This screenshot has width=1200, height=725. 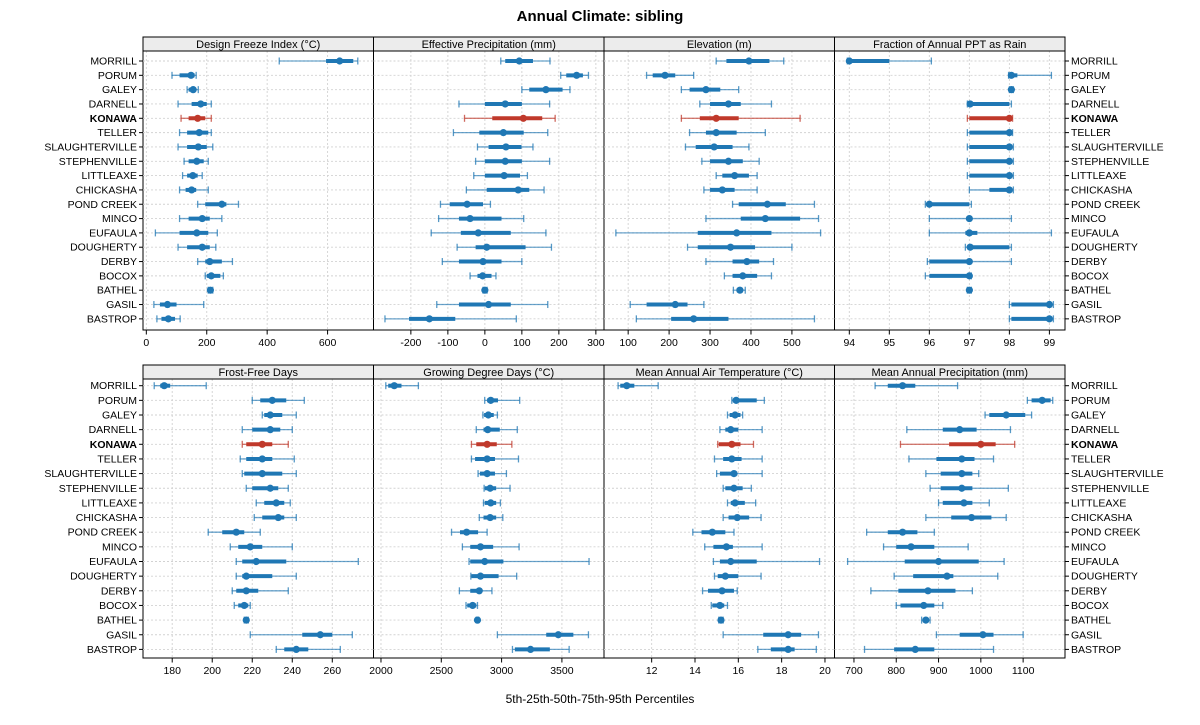 I want to click on row-label-left-bathel: BATHEL, so click(x=117, y=621).